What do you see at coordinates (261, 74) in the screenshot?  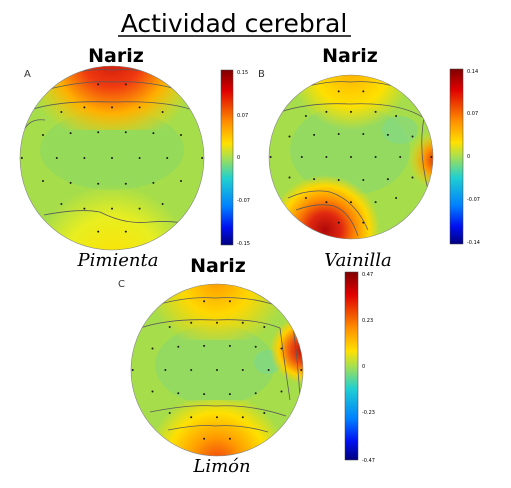 I see `panel-letter-b: B` at bounding box center [261, 74].